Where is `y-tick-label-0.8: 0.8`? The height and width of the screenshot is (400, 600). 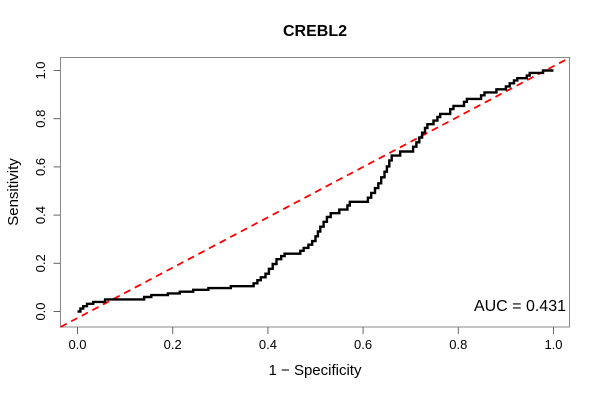 y-tick-label-0.8: 0.8 is located at coordinates (40, 119).